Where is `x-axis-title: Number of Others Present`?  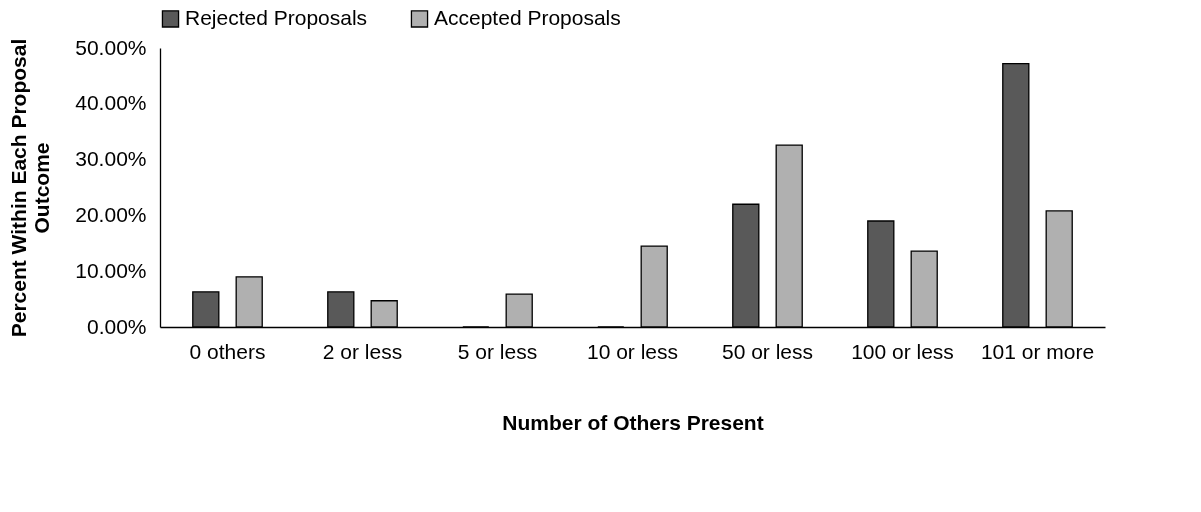
x-axis-title: Number of Others Present is located at coordinates (633, 422).